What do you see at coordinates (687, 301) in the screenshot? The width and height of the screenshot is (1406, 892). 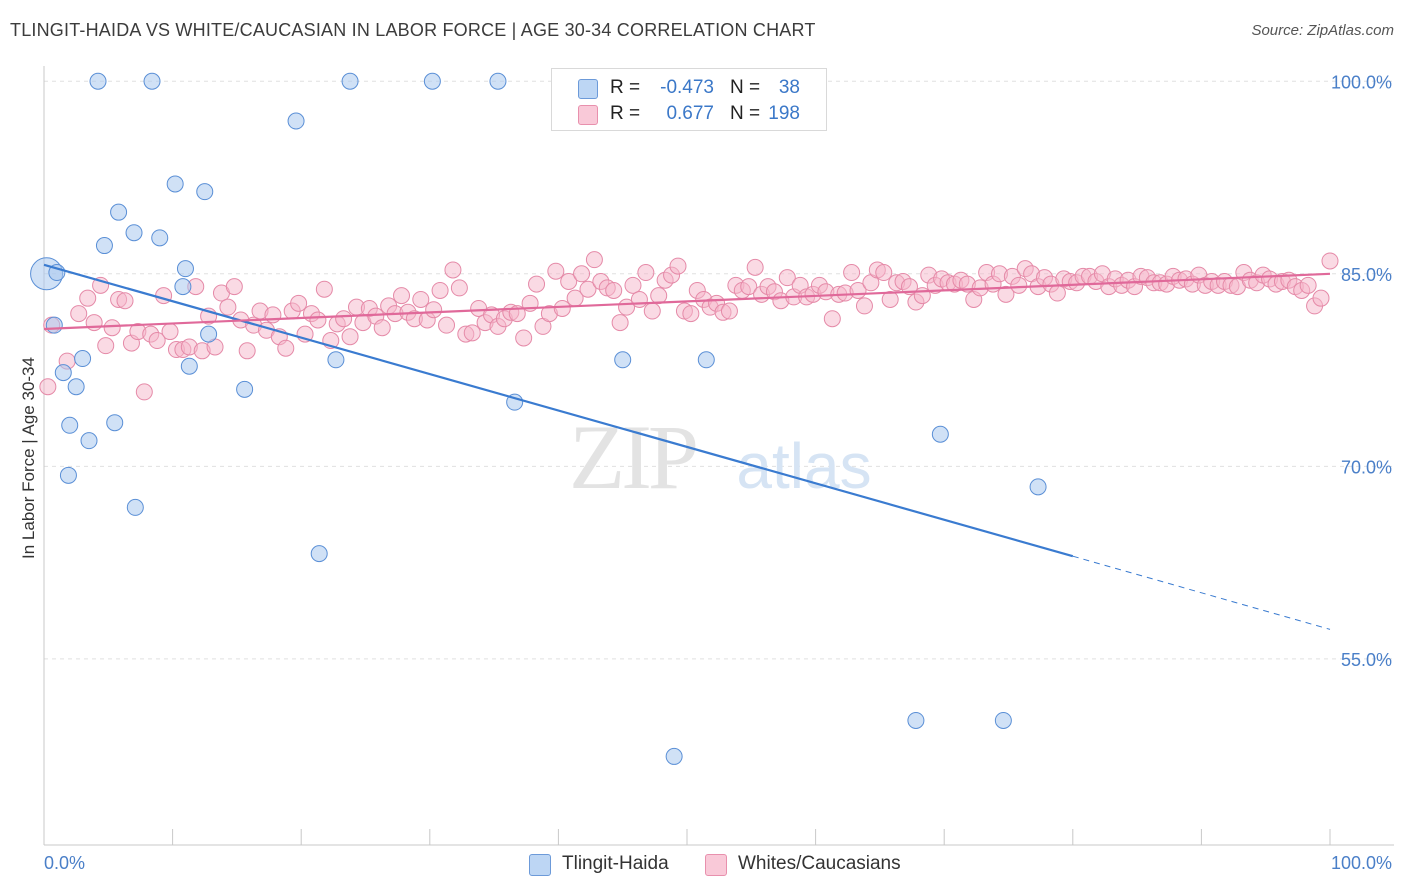 I see `whites-trend-line` at bounding box center [687, 301].